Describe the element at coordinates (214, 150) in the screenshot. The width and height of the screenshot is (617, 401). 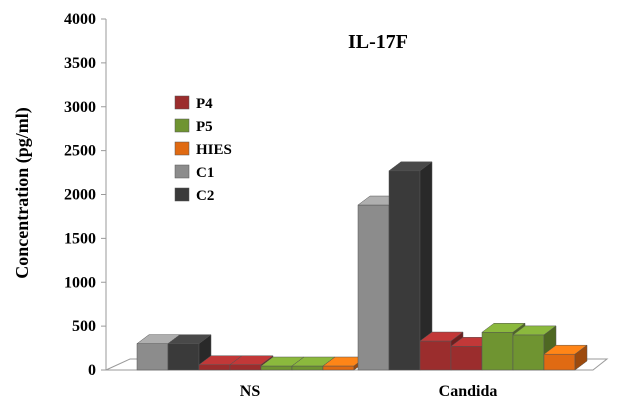
I see `legend-label: HIES` at that location.